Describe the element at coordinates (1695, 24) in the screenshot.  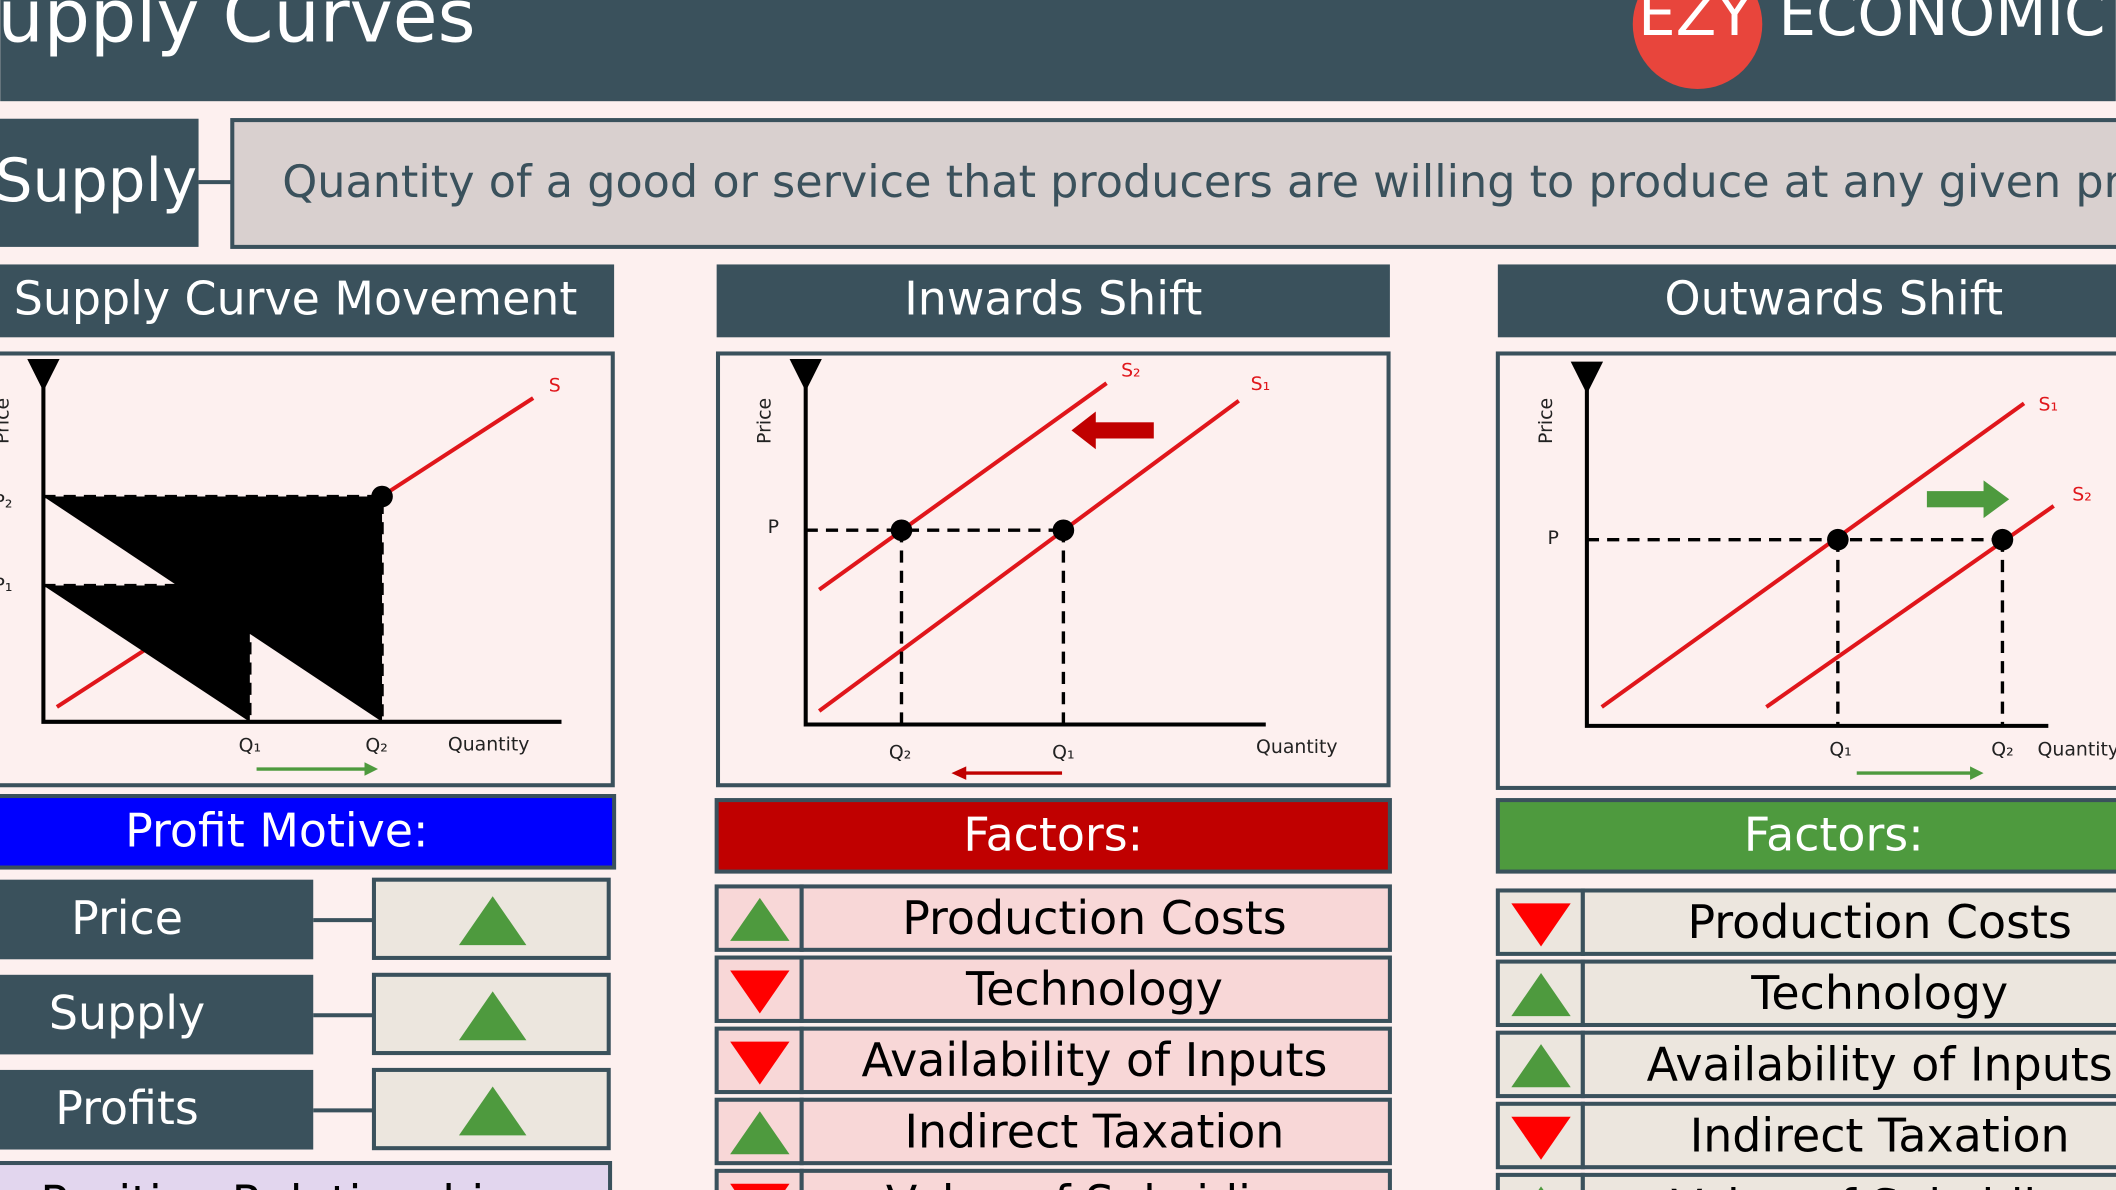
I see `logo-mark: EZY` at that location.